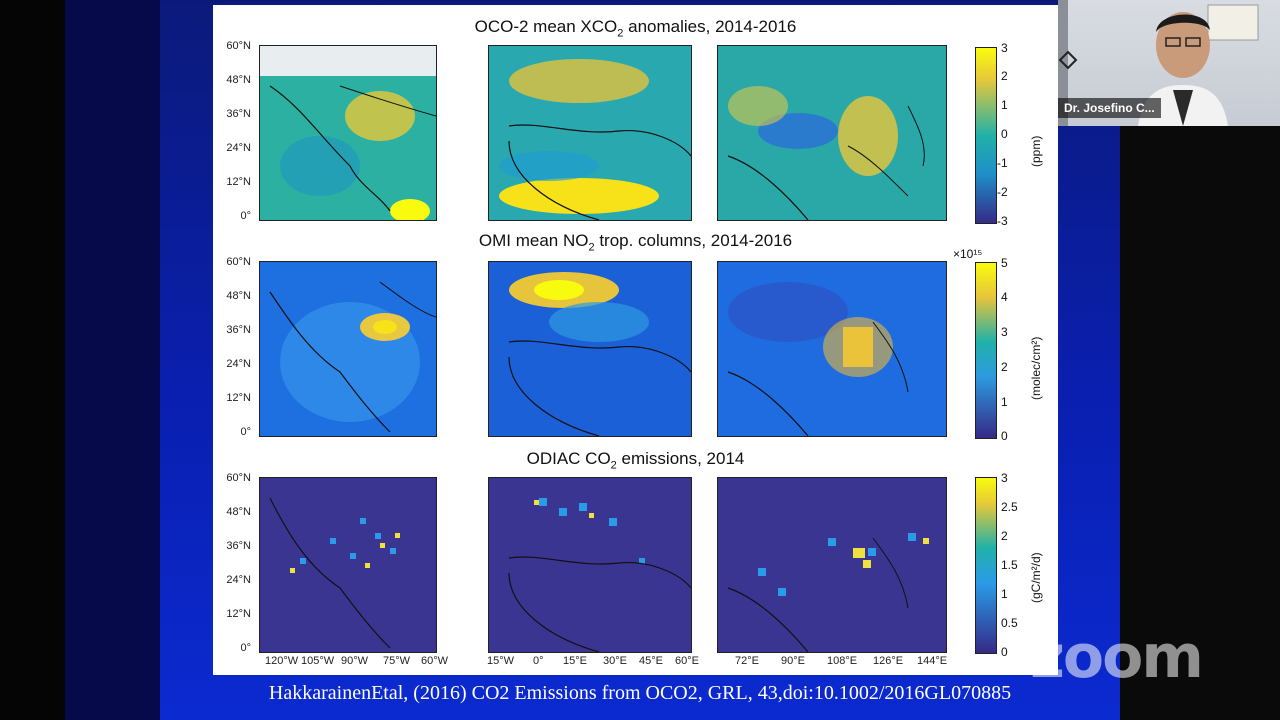  What do you see at coordinates (575, 661) in the screenshot?
I see `lon-label: 15°E` at bounding box center [575, 661].